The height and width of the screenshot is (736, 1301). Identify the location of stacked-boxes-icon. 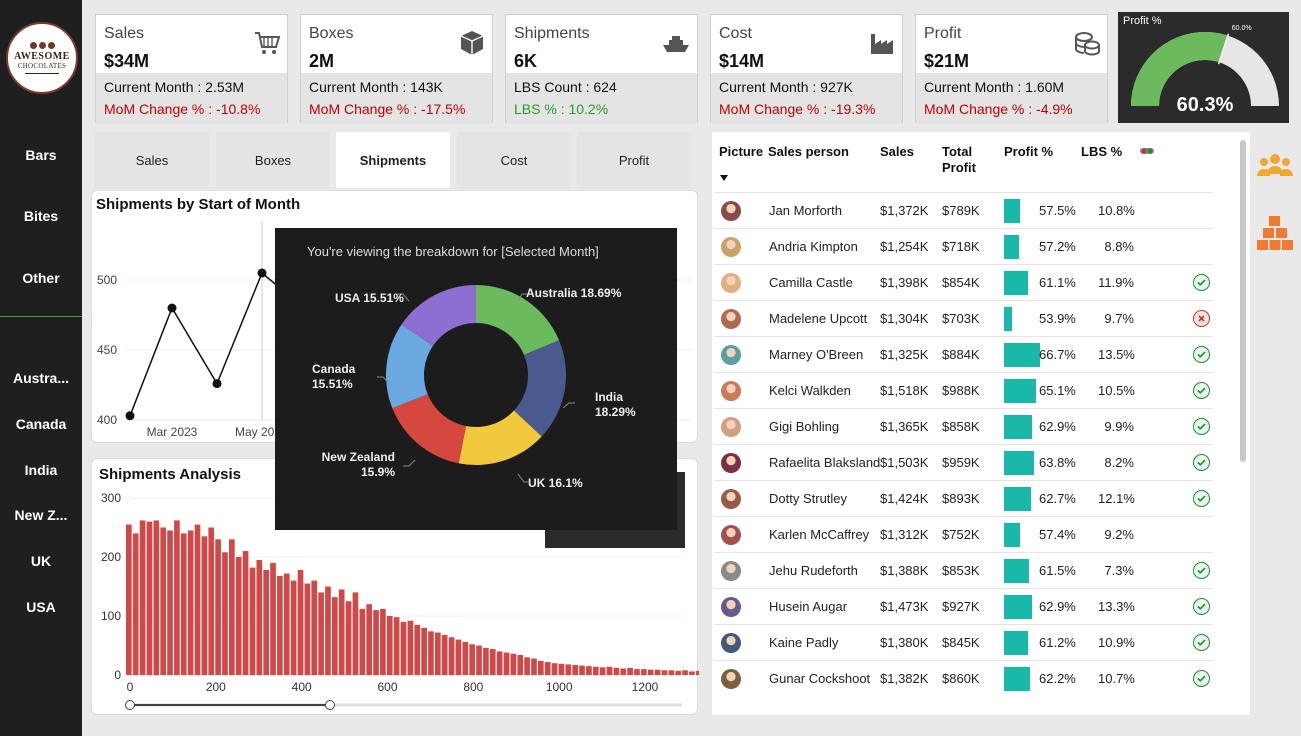
(1275, 233).